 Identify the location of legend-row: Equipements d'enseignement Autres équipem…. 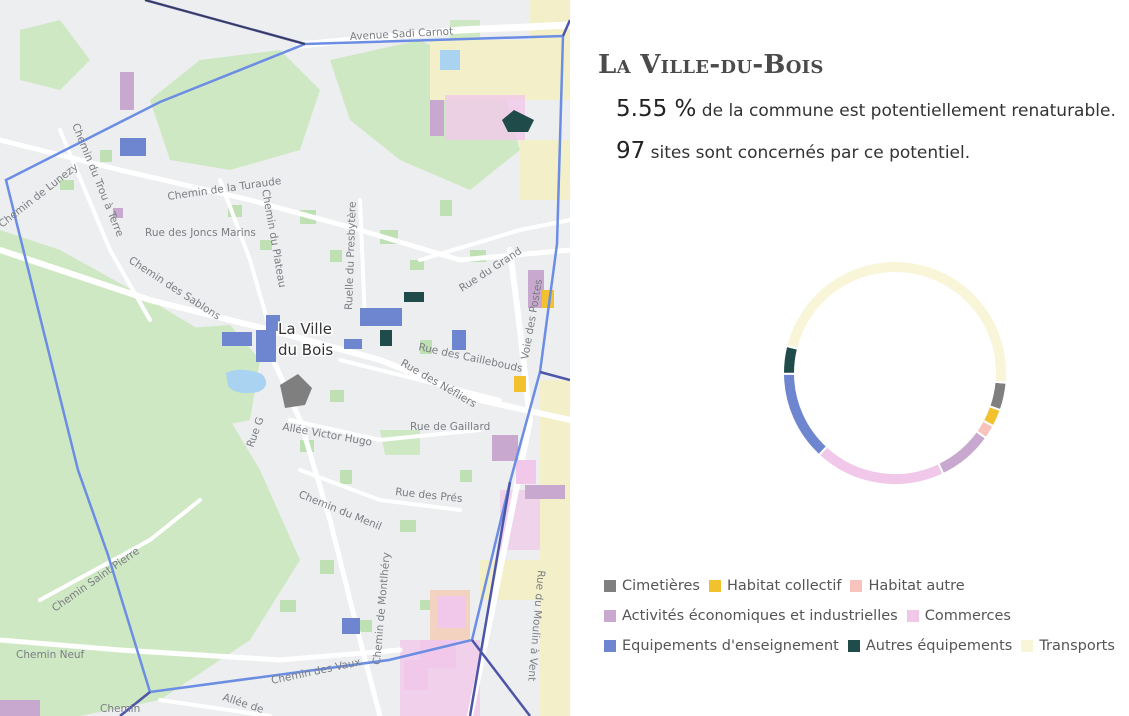
(864, 646).